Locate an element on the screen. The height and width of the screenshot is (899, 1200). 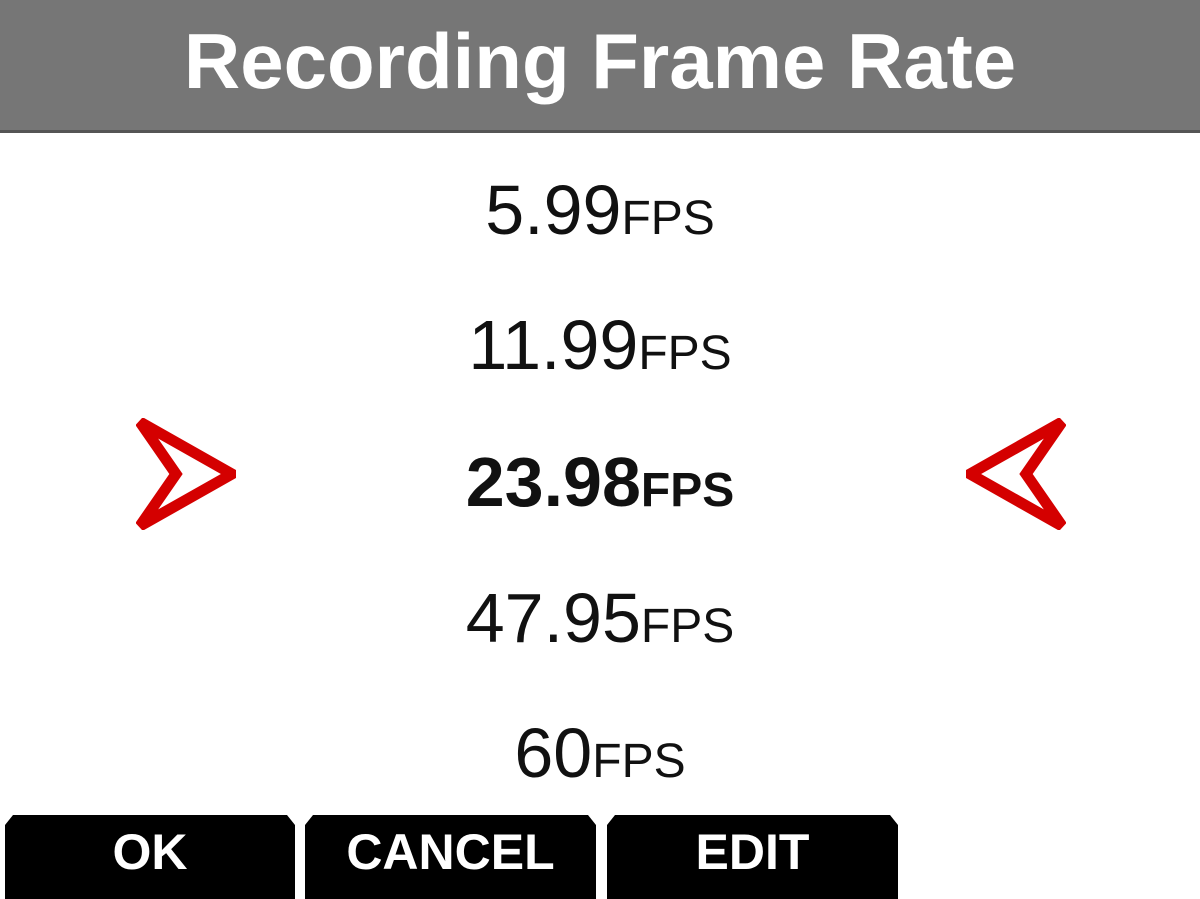
option-60: 60FPS is located at coordinates (600, 753).